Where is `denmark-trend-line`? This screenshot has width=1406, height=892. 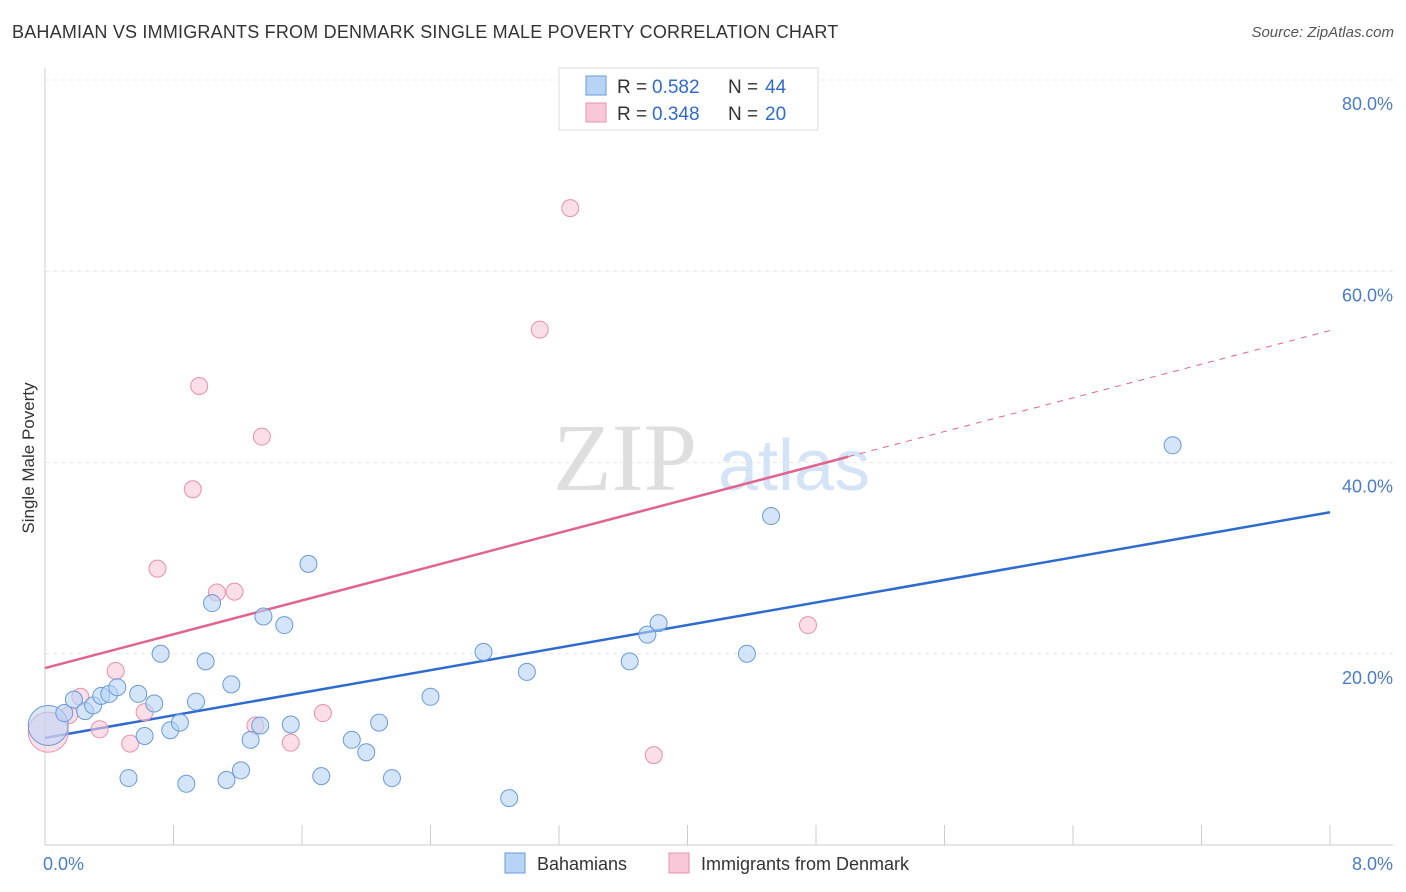
denmark-trend-line is located at coordinates (446, 562).